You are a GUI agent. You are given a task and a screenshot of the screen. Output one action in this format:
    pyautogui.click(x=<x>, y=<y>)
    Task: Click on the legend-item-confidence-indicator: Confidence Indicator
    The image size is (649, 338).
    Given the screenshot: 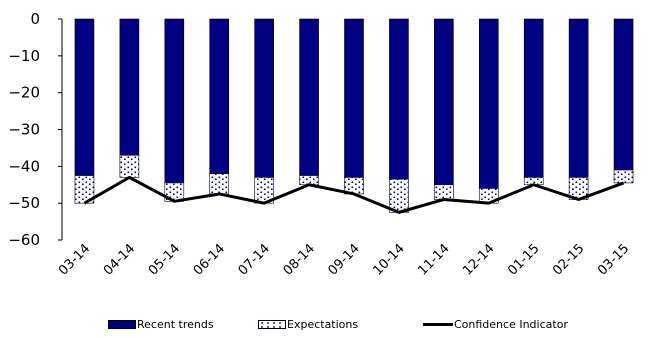 What is the action you would take?
    pyautogui.click(x=495, y=324)
    